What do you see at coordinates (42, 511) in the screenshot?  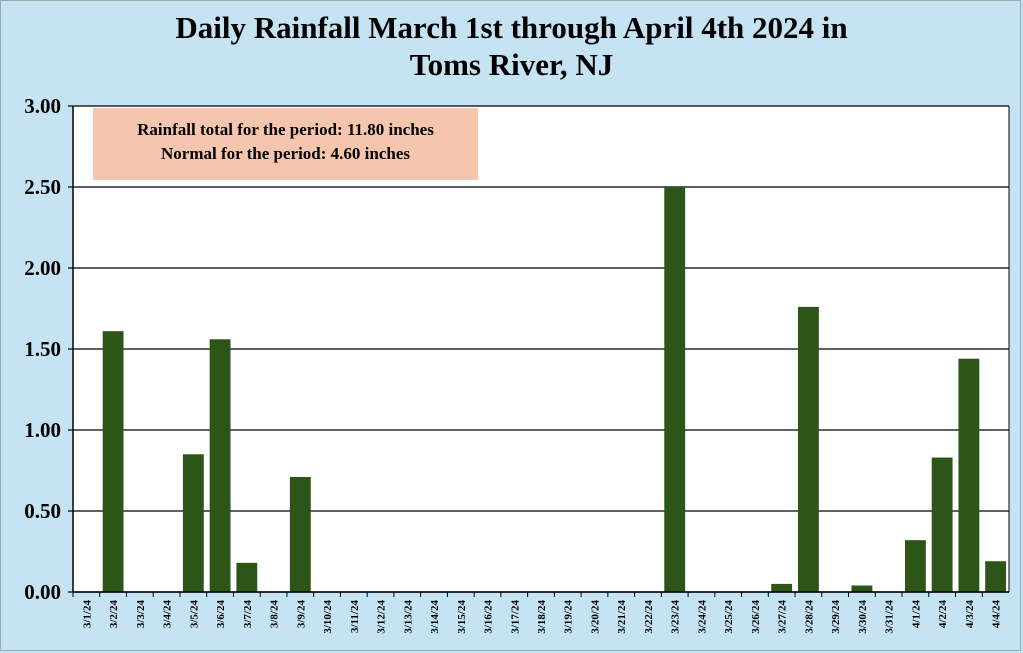 I see `y-tick-label: 0.50` at bounding box center [42, 511].